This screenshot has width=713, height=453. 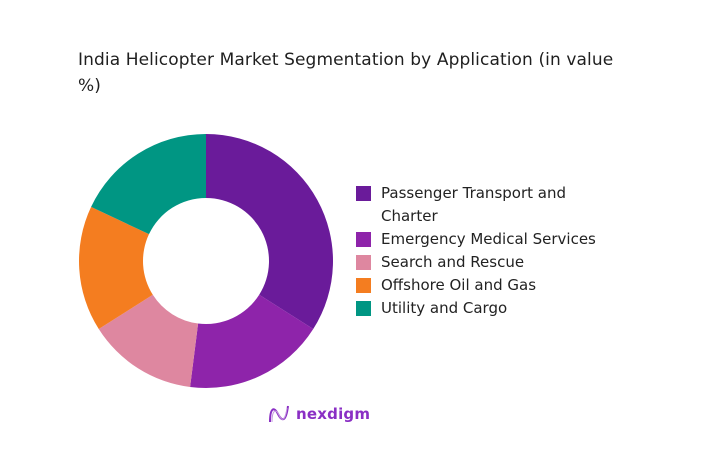 I want to click on nexdigm-wave-icon, so click(x=279, y=414).